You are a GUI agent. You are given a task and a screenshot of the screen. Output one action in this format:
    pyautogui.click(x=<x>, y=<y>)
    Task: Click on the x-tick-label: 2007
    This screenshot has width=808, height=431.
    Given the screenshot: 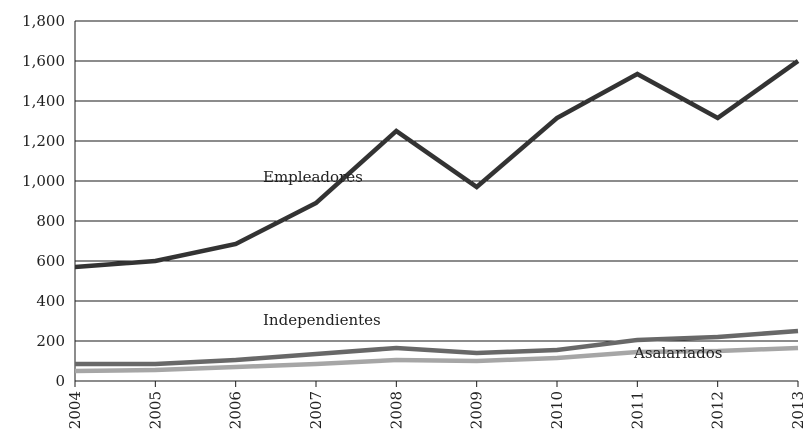 What is the action you would take?
    pyautogui.click(x=316, y=410)
    